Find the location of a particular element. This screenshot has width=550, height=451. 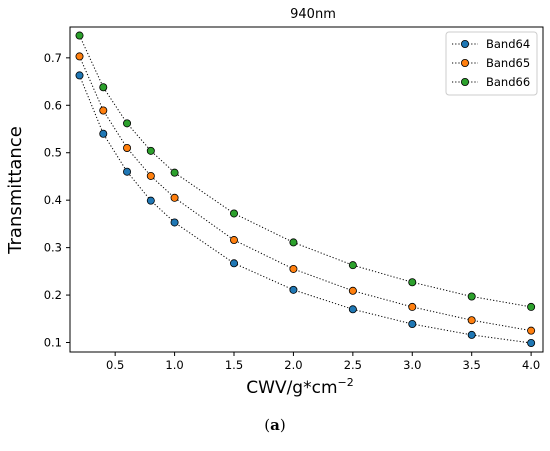

y-tick-label: 0.6 is located at coordinates (53, 105).